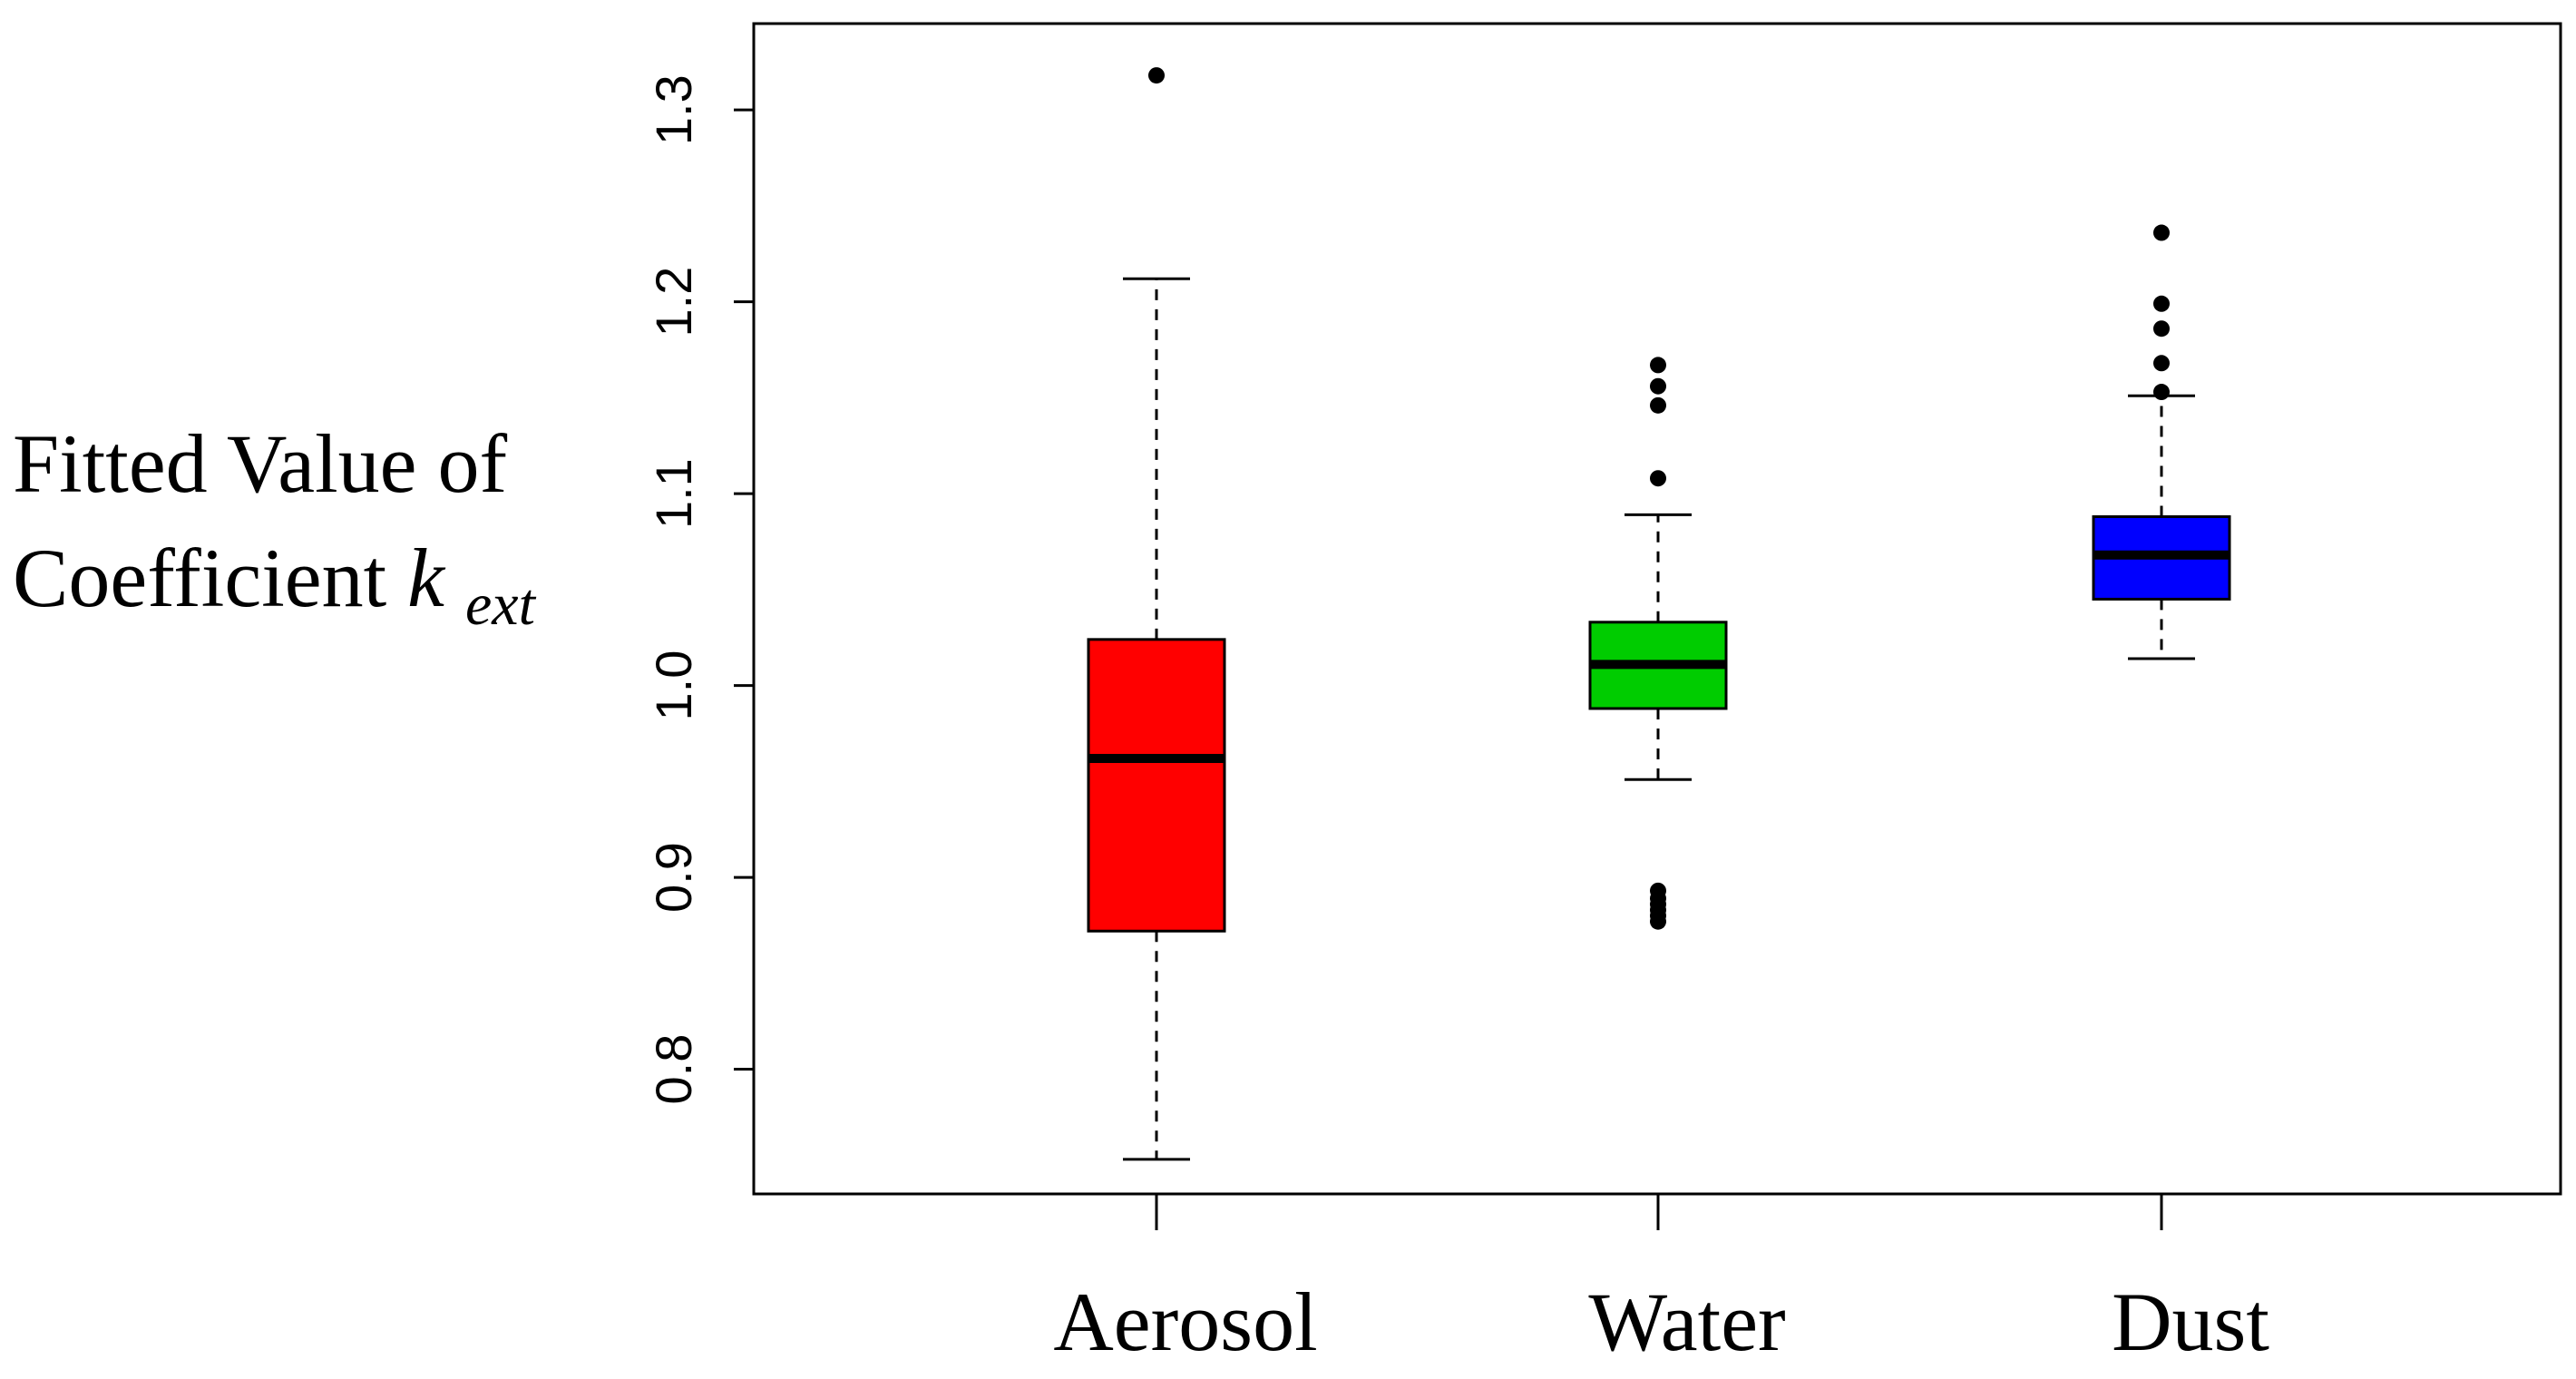 Image resolution: width=2576 pixels, height=1379 pixels. What do you see at coordinates (2190, 1322) in the screenshot?
I see `x-label-dust: Dust` at bounding box center [2190, 1322].